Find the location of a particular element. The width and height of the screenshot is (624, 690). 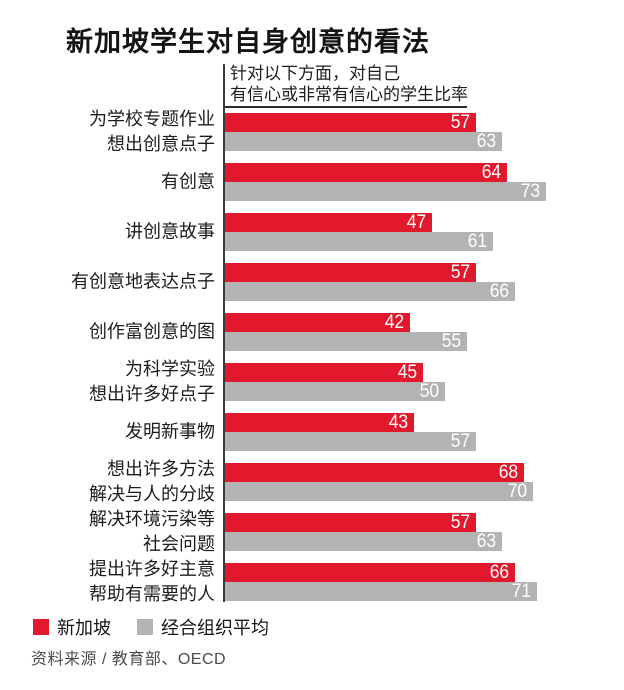

category-label: 为科学实验 想出许多好点子 is located at coordinates (152, 381).